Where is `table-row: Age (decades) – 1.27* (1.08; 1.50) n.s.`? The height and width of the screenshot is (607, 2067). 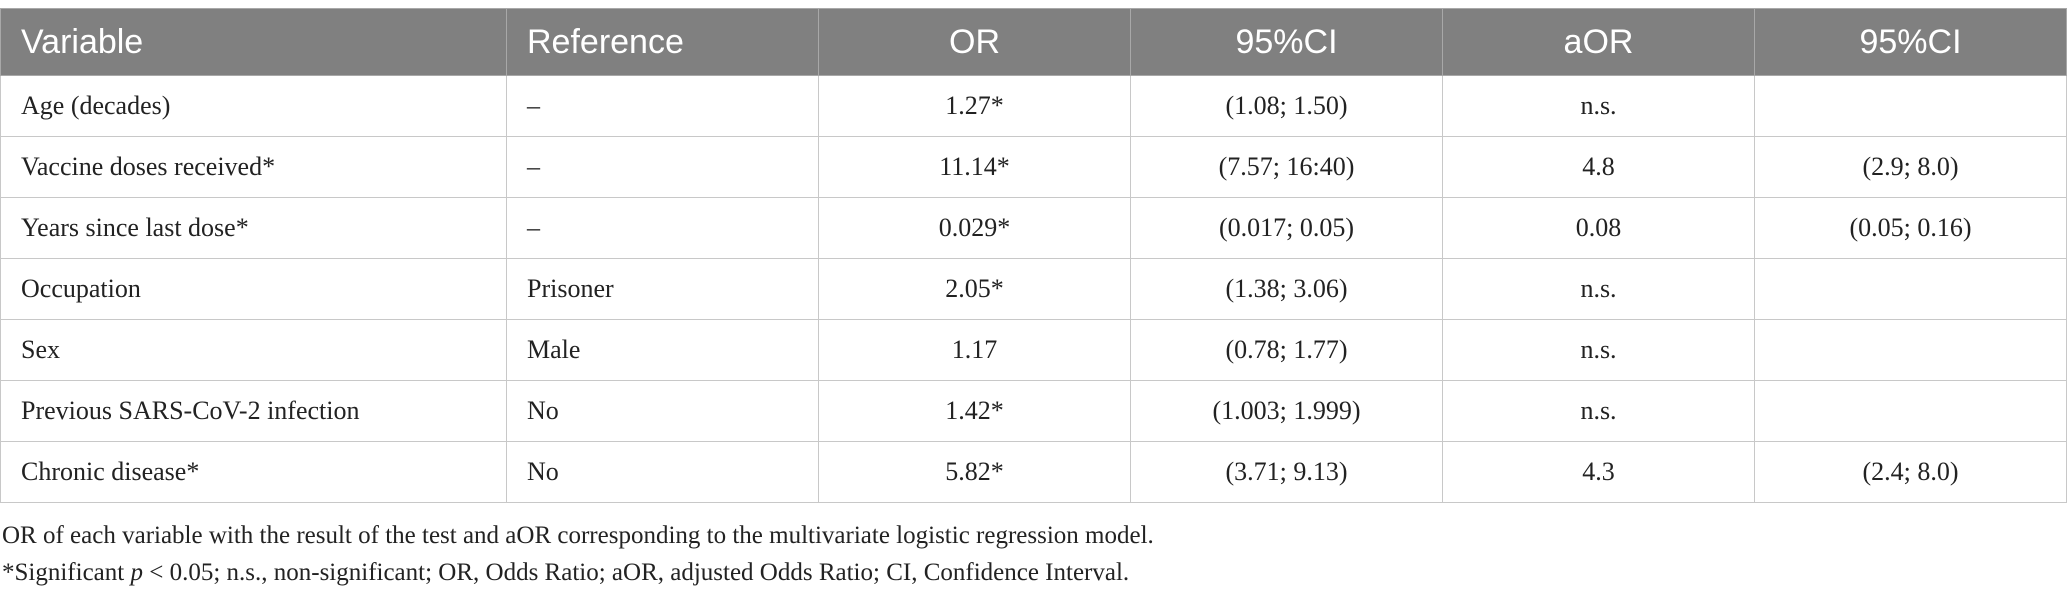 table-row: Age (decades) – 1.27* (1.08; 1.50) n.s. is located at coordinates (1033, 106).